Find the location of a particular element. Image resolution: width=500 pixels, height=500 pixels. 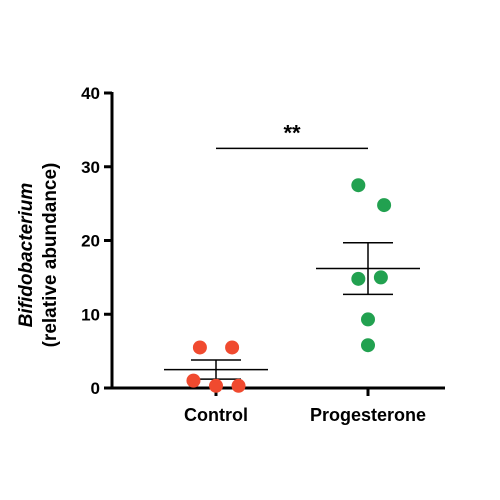

y-axis-label: Bifidobacterium (relative abundance) is located at coordinates (38, 255).